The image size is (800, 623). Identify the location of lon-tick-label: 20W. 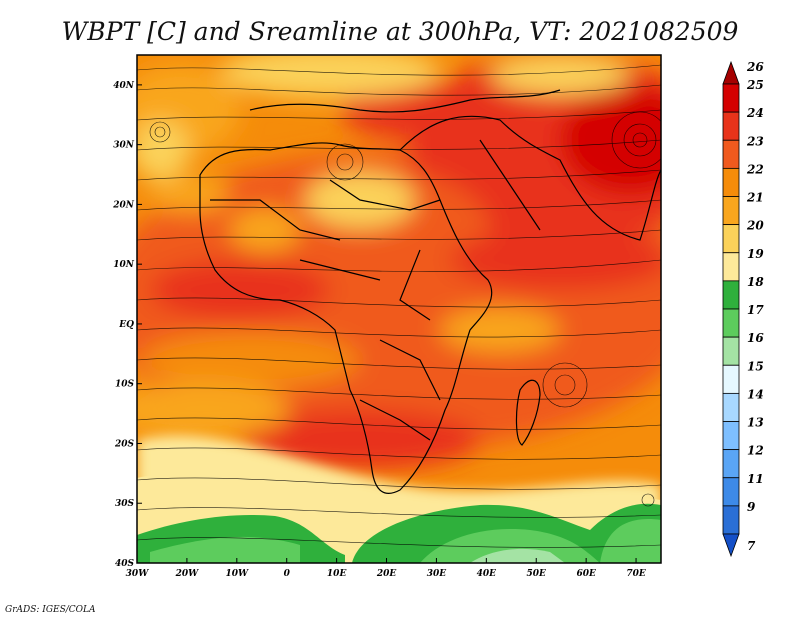
(187, 574).